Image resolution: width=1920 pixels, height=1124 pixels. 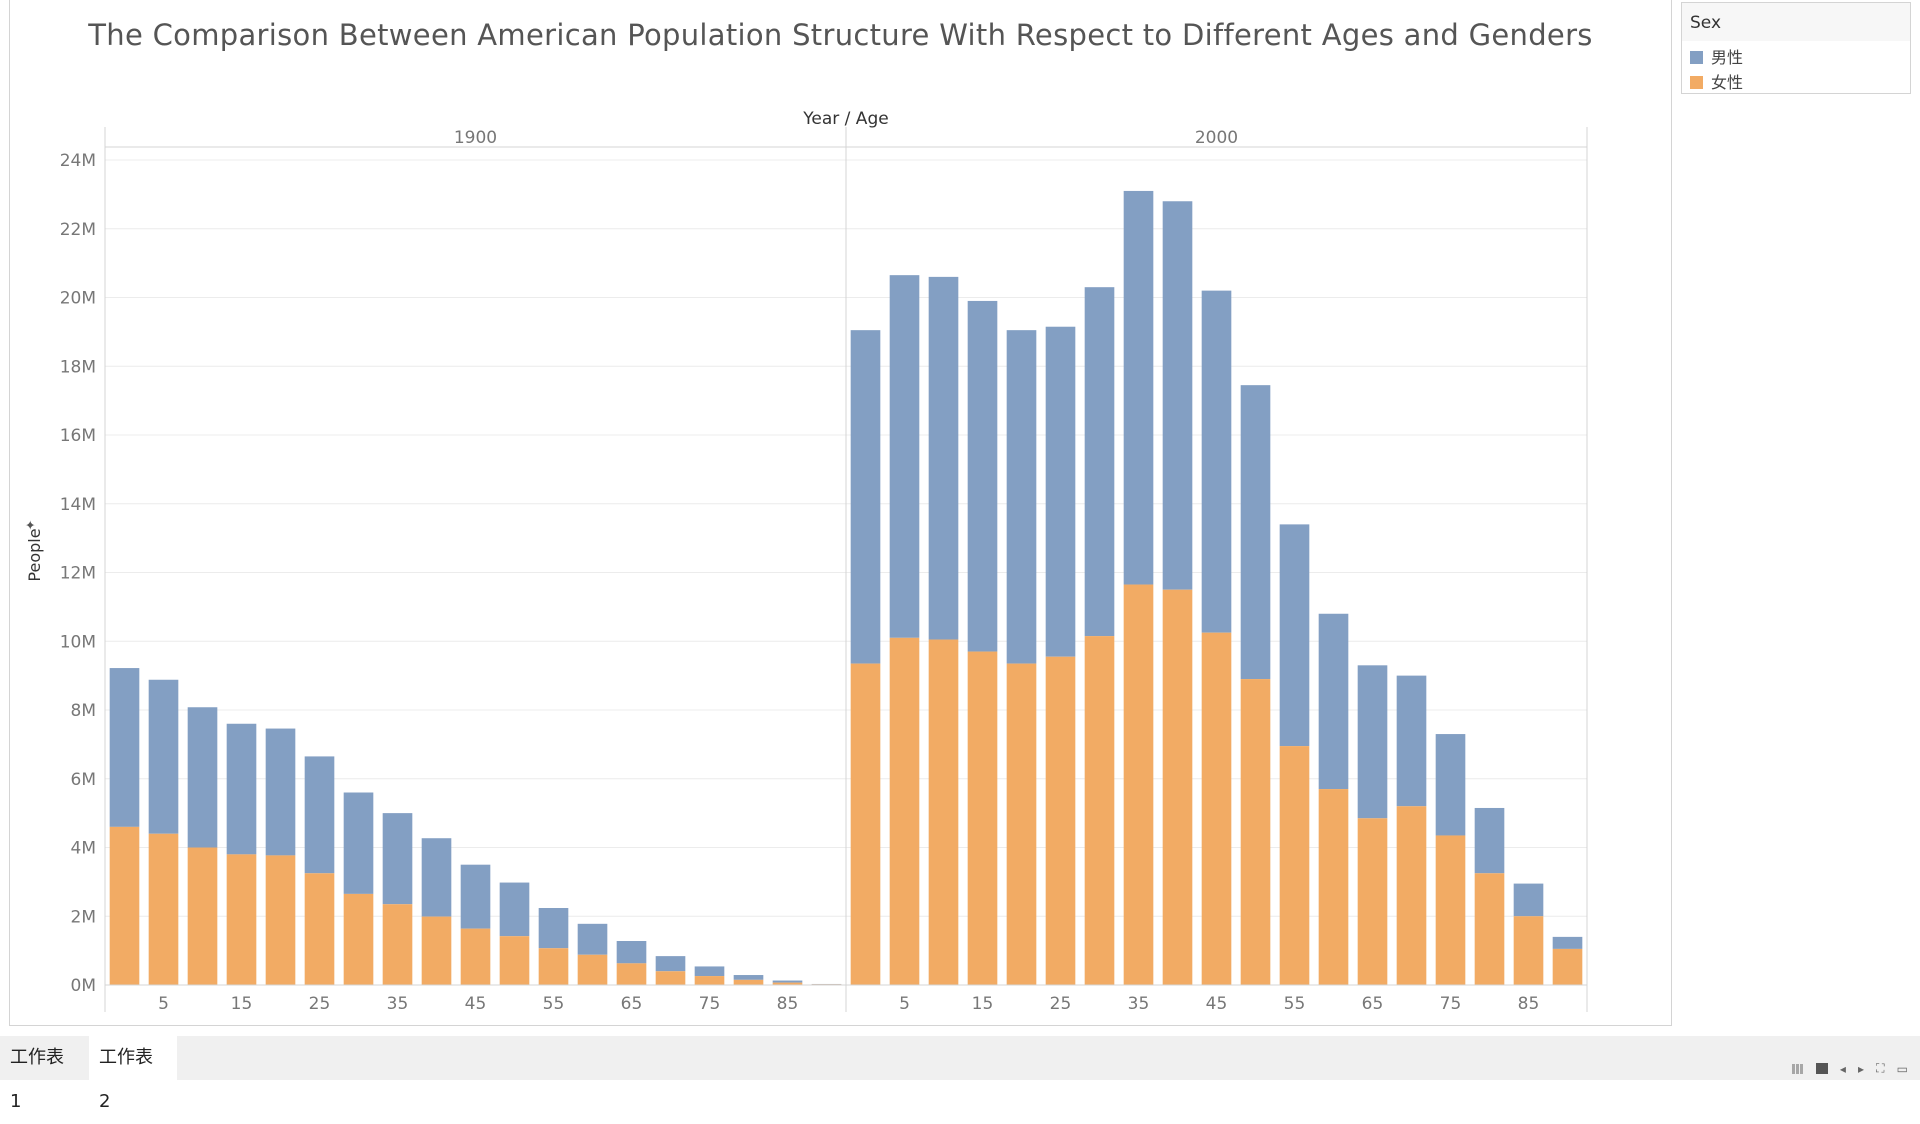 I want to click on single-view-icon, so click(x=1822, y=1068).